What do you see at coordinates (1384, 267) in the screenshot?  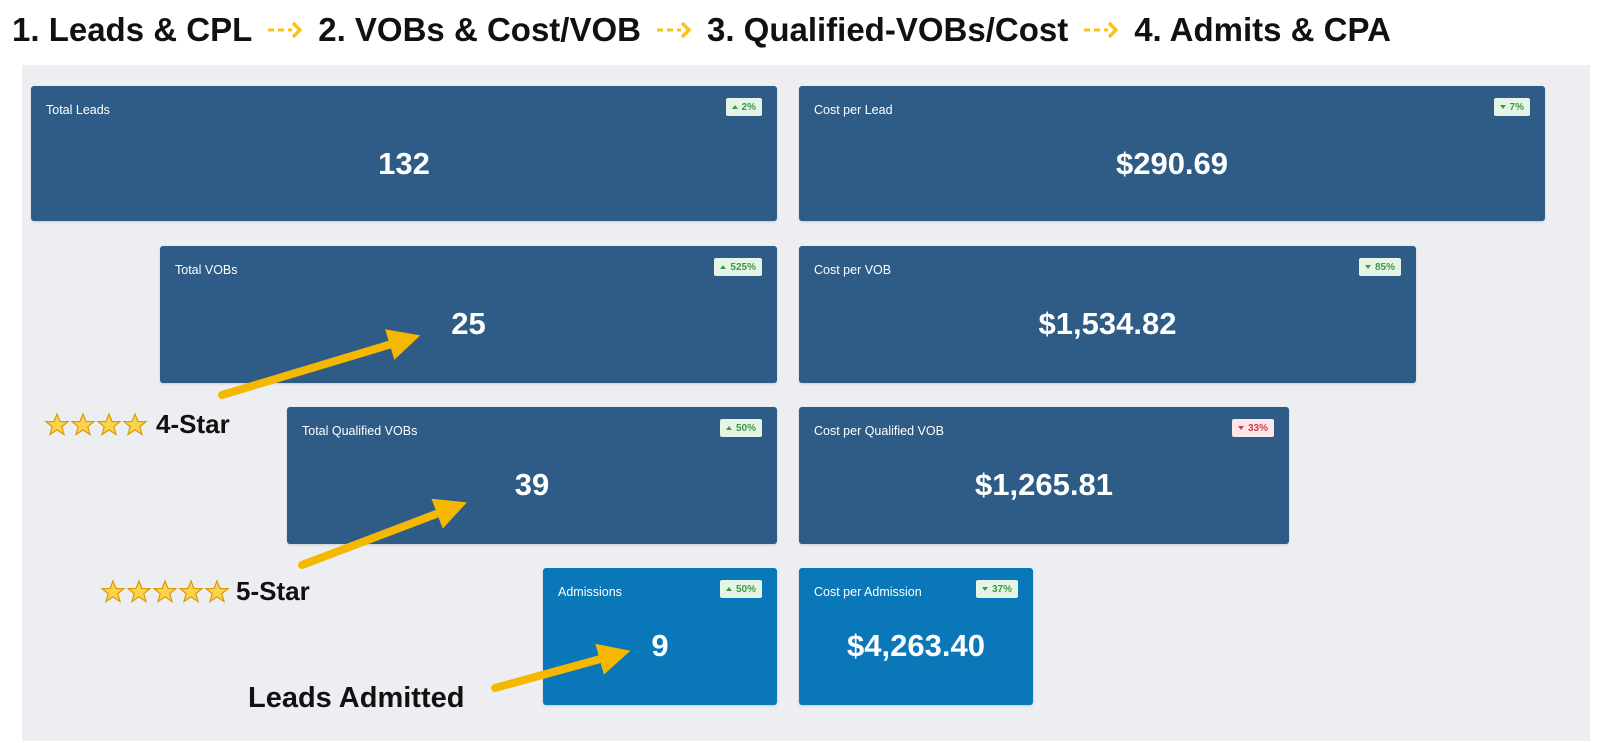 I see `change-text: 85%` at bounding box center [1384, 267].